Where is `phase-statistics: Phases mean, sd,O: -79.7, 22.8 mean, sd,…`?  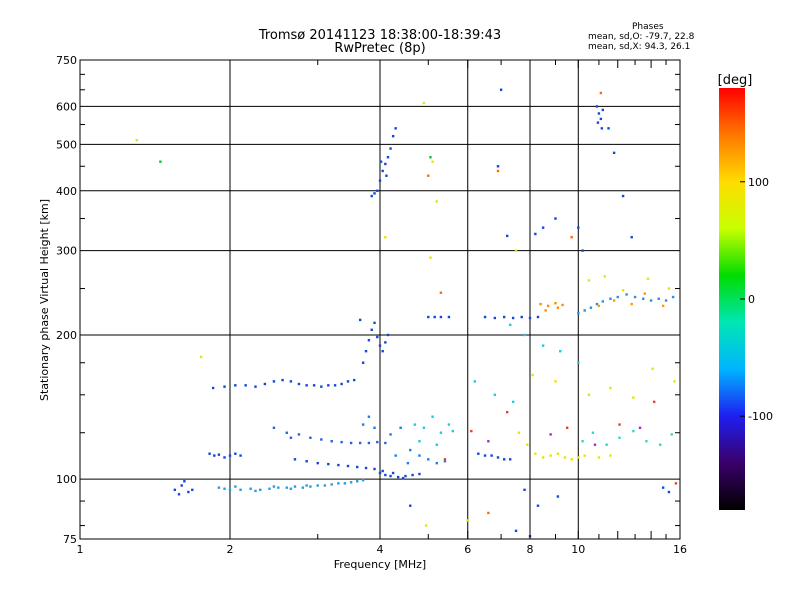 phase-statistics: Phases mean, sd,O: -79.7, 22.8 mean, sd,… is located at coordinates (648, 37).